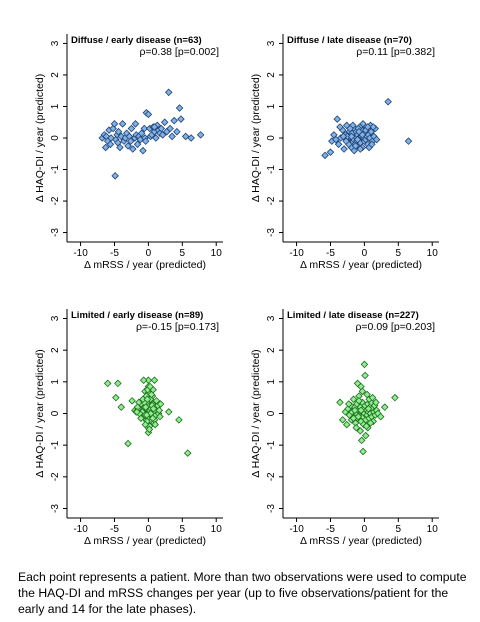 Image resolution: width=480 pixels, height=622 pixels. Describe the element at coordinates (395, 327) in the screenshot. I see `correlation-annotation: ρ=0.09 [p=0.203]` at that location.